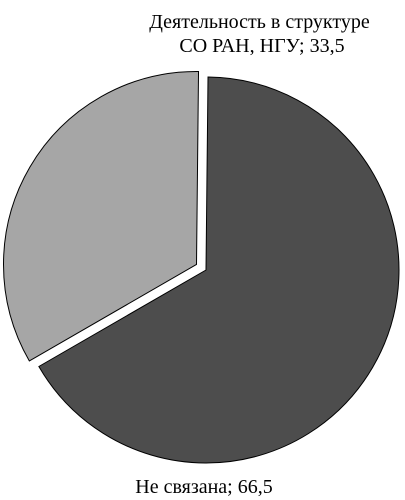 The width and height of the screenshot is (405, 500). I want to click on slice-label-unrelated: Не связана; 66,5, so click(204, 487).